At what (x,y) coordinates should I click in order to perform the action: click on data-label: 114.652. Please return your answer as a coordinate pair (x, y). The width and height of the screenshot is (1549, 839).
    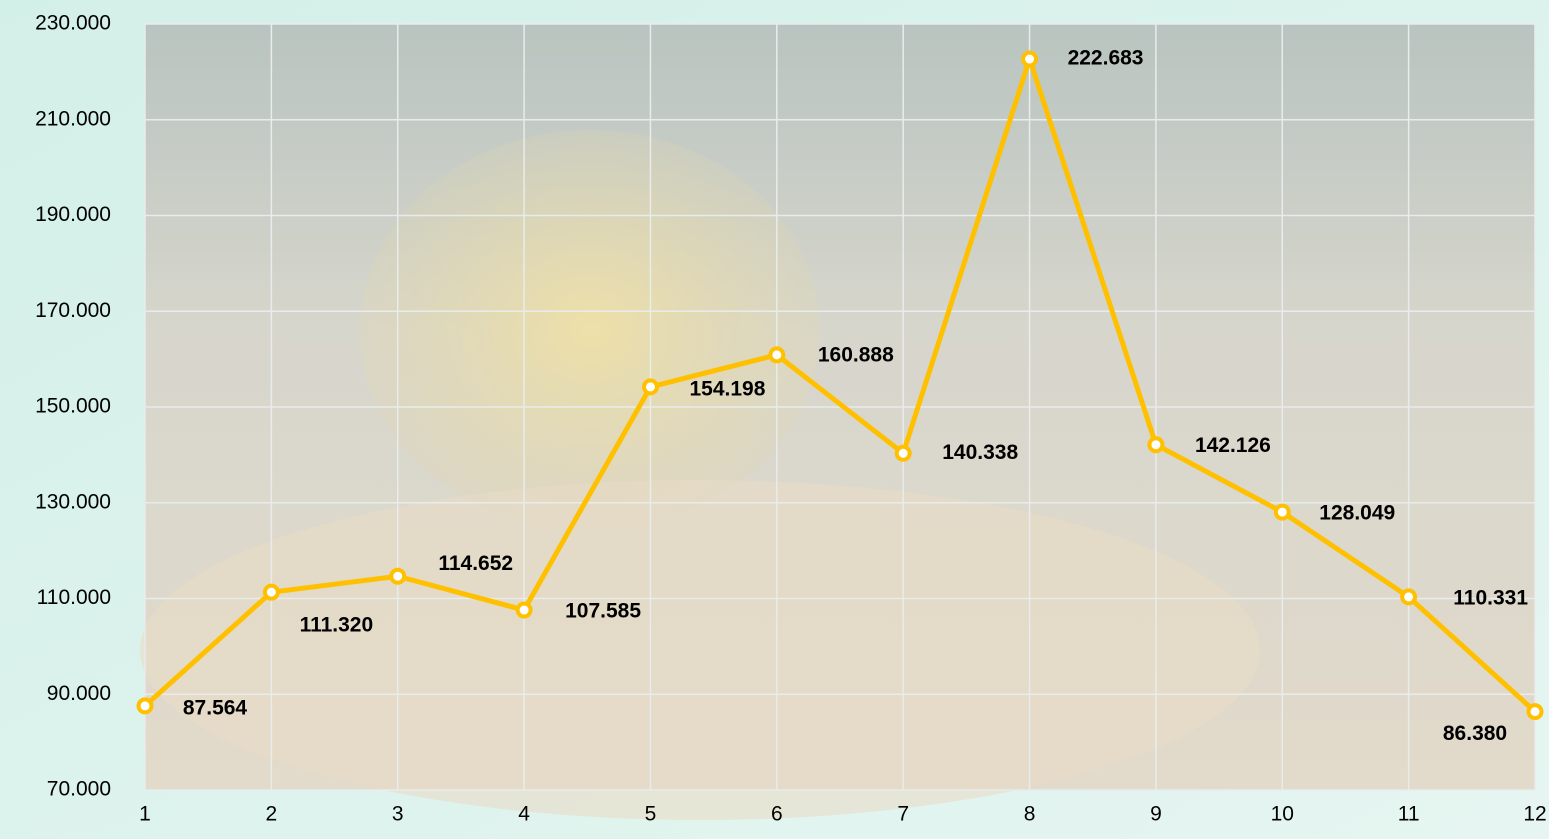
    Looking at the image, I should click on (475, 563).